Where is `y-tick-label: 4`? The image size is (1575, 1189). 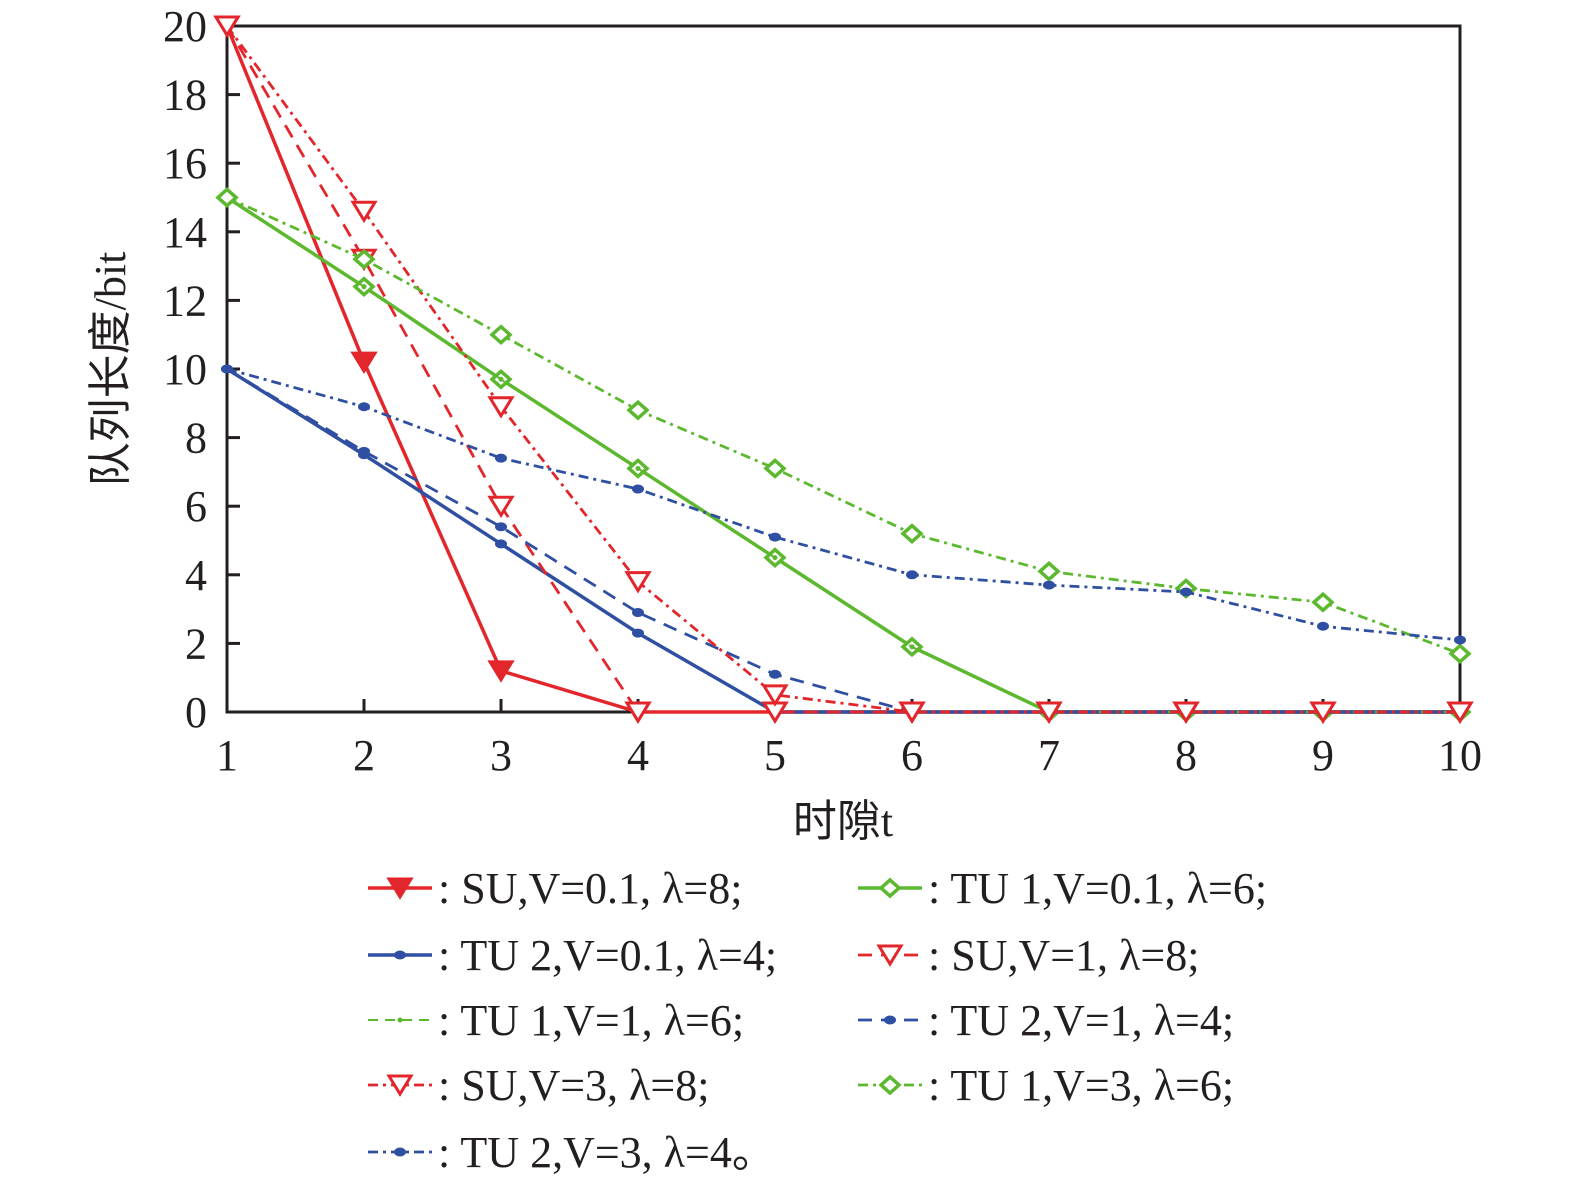
y-tick-label: 4 is located at coordinates (196, 575).